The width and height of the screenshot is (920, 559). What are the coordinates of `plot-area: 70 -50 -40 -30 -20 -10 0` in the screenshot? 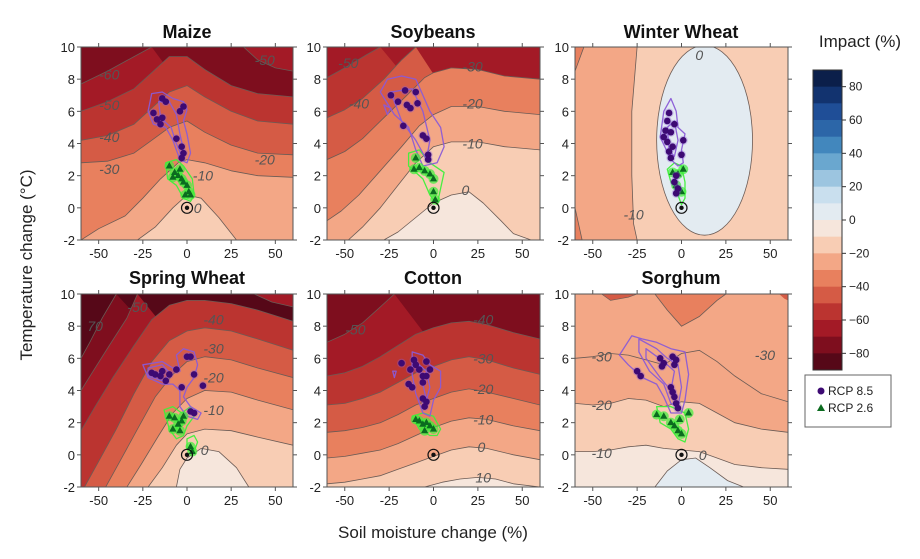 It's located at (187, 390).